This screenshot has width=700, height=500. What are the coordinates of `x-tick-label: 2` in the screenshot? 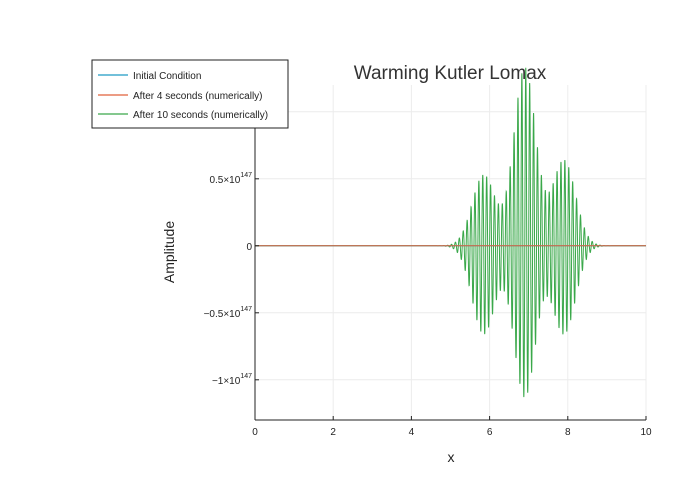 It's located at (333, 432).